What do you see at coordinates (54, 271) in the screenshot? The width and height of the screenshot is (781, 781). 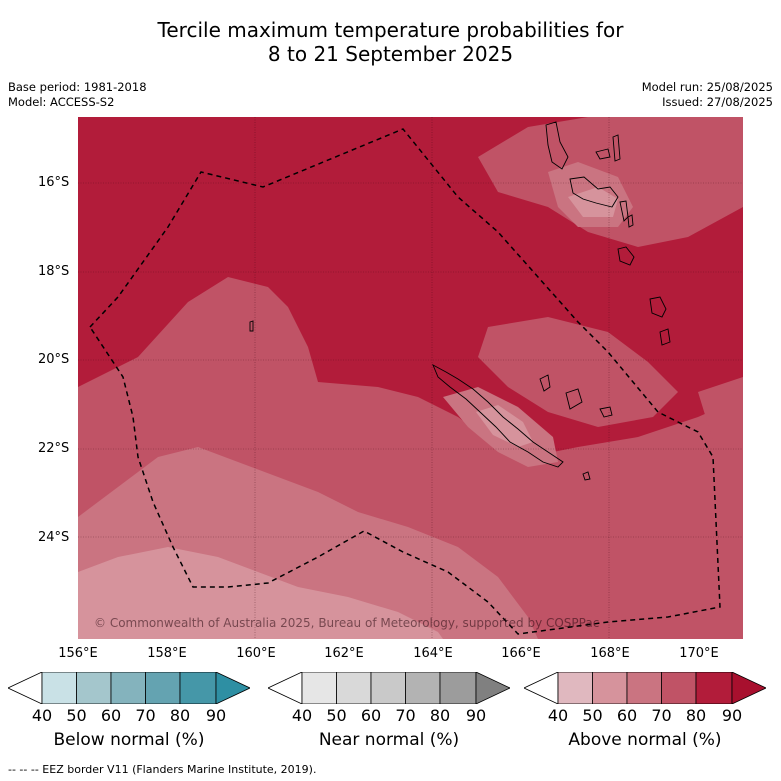 I see `lat-label-18s: 18°S` at bounding box center [54, 271].